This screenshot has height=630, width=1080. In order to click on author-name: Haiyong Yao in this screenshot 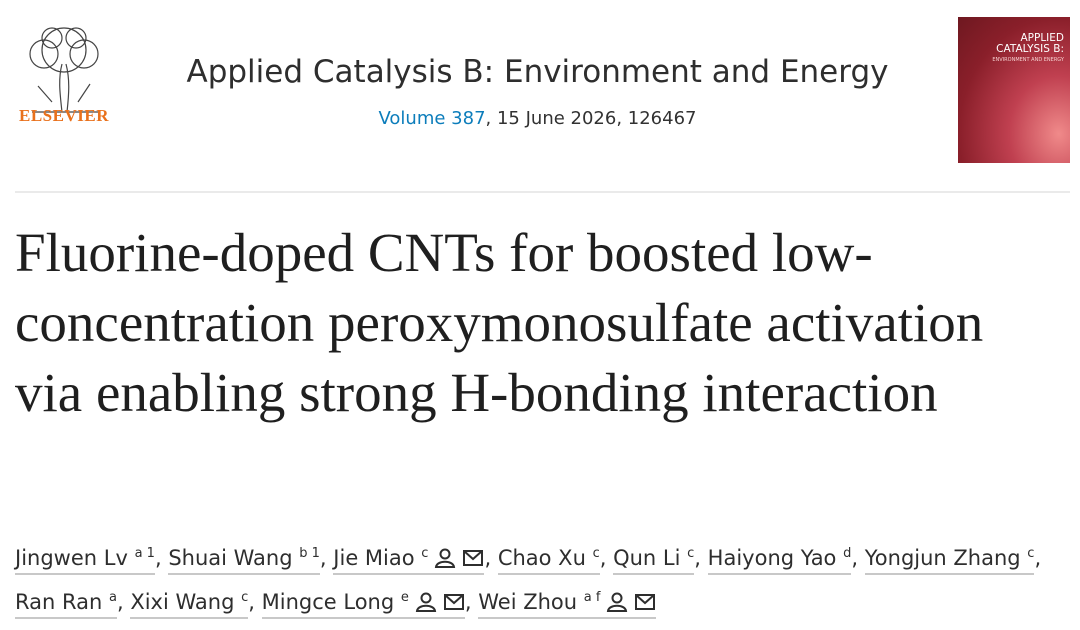, I will do `click(772, 558)`.